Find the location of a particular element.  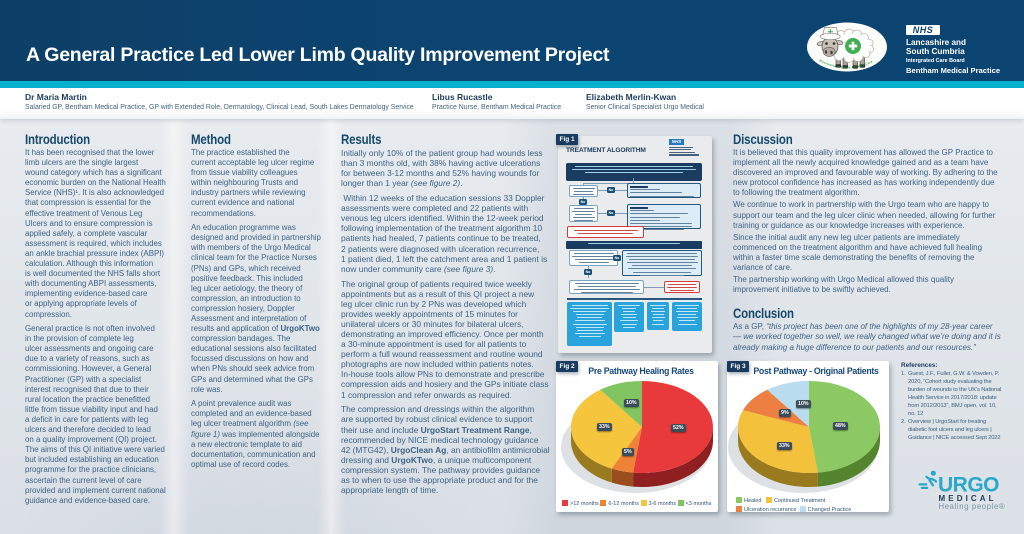

svg-text: MEDICAL is located at coordinates (968, 498).